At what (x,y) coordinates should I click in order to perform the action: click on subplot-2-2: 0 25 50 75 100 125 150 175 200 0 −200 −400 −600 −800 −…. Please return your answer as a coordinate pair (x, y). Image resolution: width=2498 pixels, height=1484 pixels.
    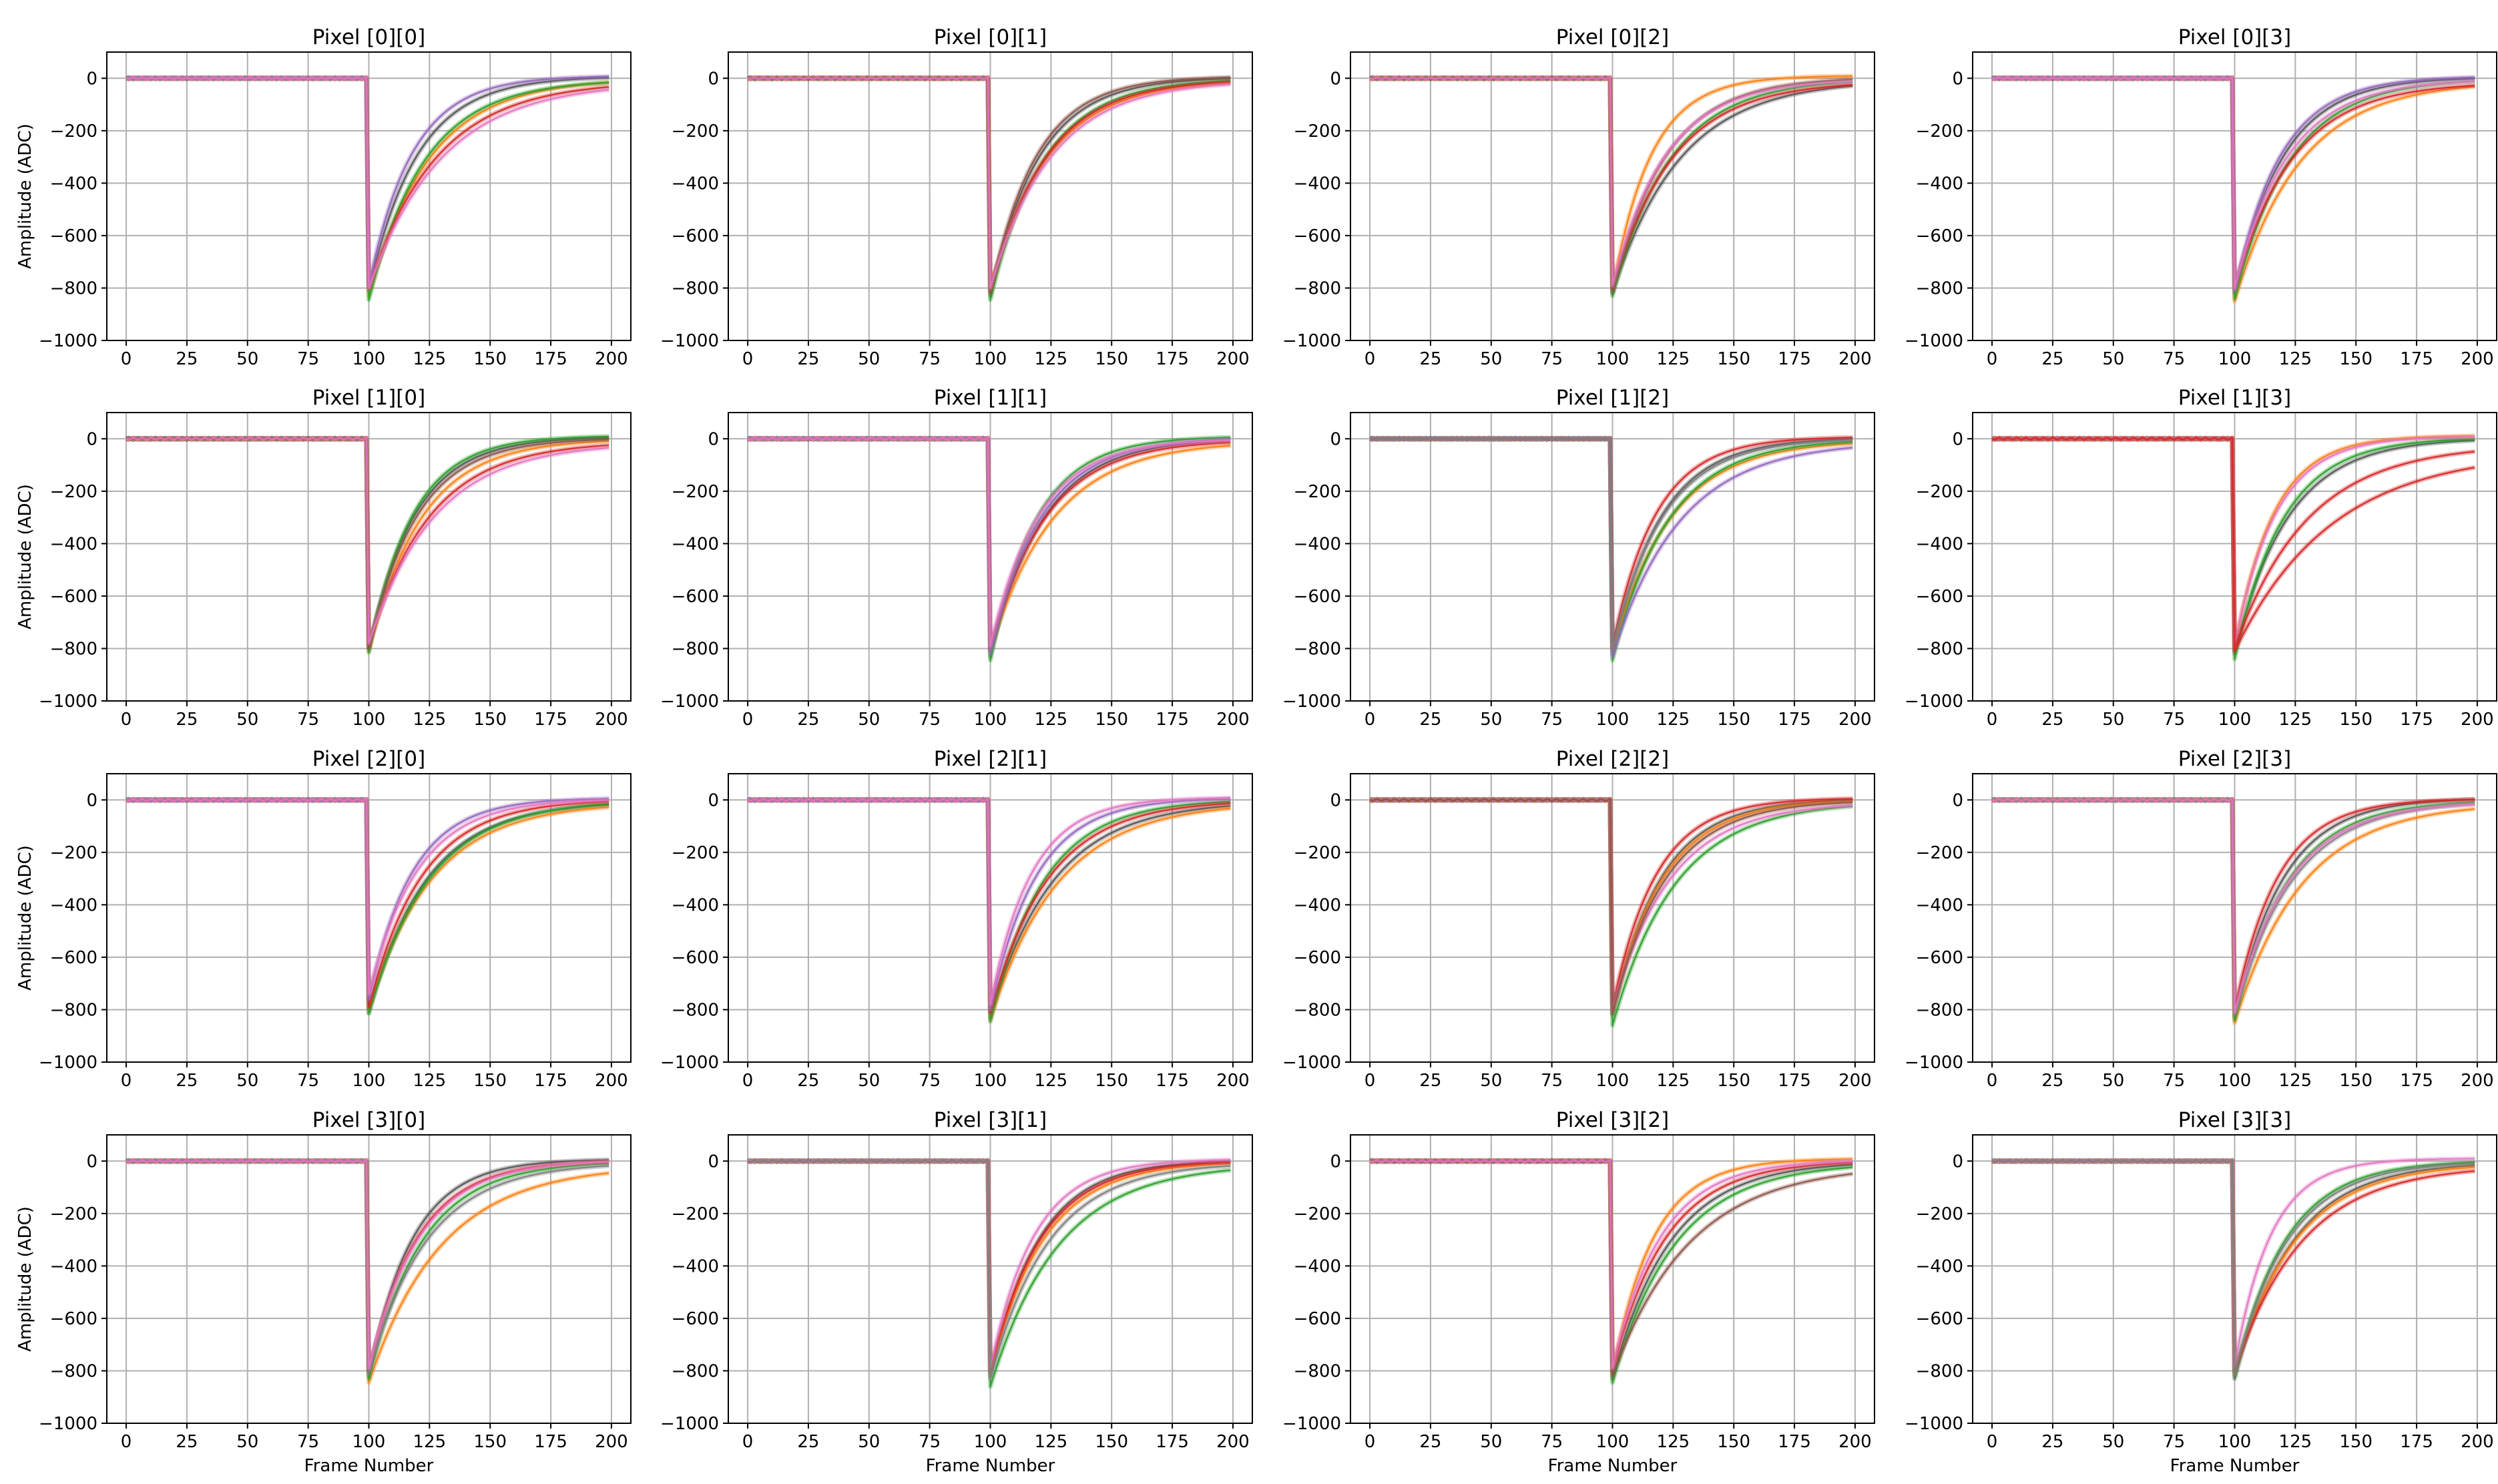
    Looking at the image, I should click on (1578, 919).